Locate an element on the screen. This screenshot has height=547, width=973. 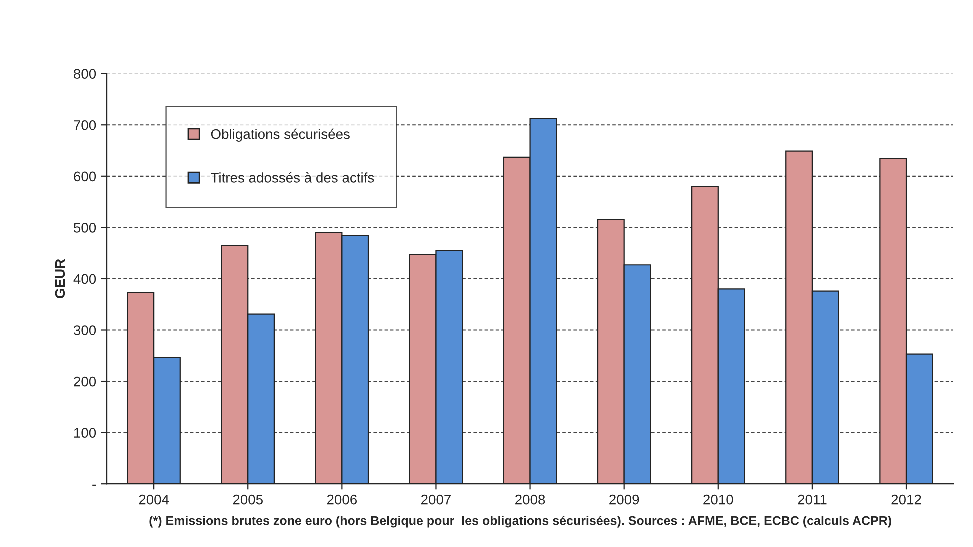
text: (*) Emissions brutes zone euro (hors Belgique pour les obligations sécurisées). Sources : AFME, BCE, ECBC (calculs ACPR) is located at coordinates (521, 522).